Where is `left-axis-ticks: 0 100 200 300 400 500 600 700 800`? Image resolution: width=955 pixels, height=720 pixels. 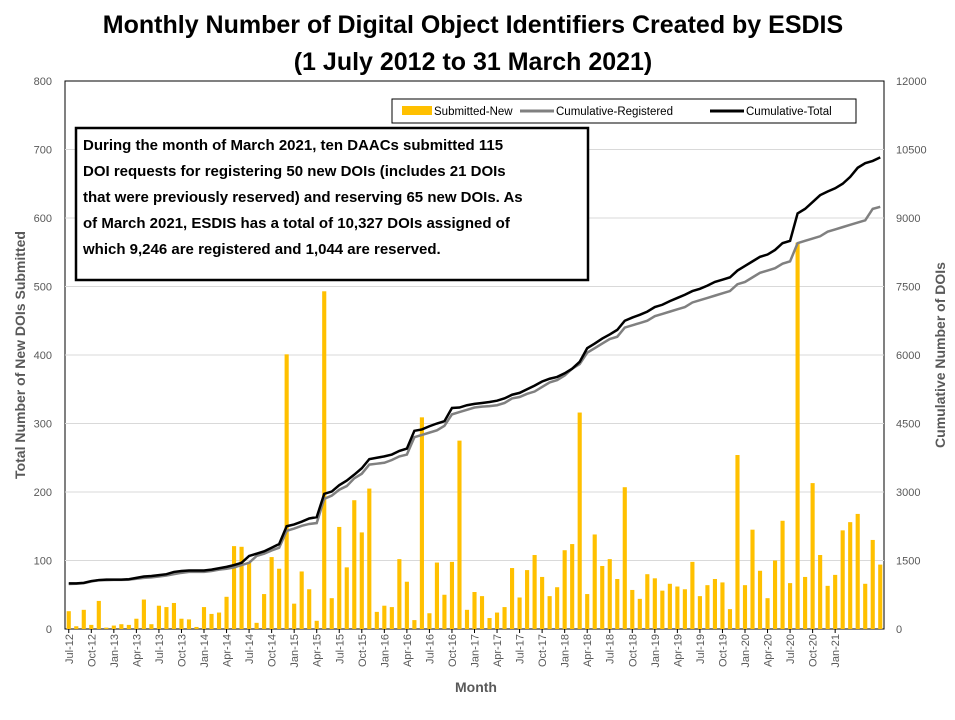
left-axis-ticks: 0 100 200 300 400 500 600 700 800 is located at coordinates (43, 356).